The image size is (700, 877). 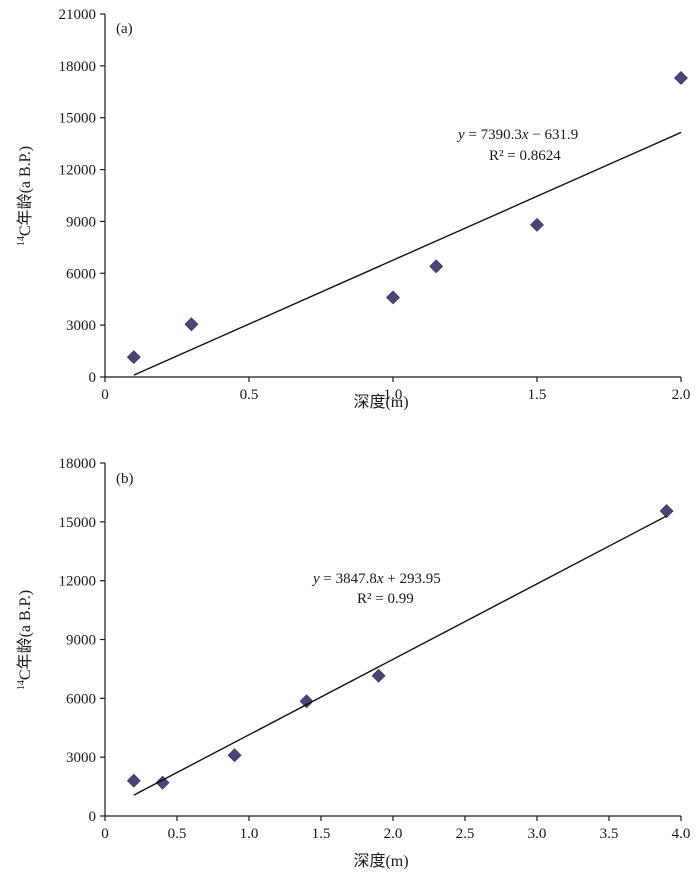 I want to click on panel-label: (b), so click(x=125, y=479).